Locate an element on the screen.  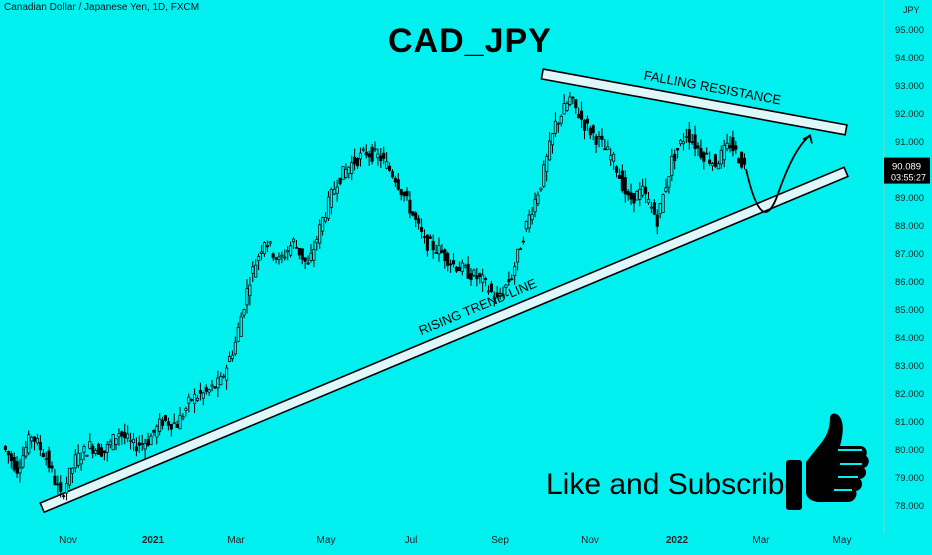
y-tick-label: 83.000 is located at coordinates (909, 366).